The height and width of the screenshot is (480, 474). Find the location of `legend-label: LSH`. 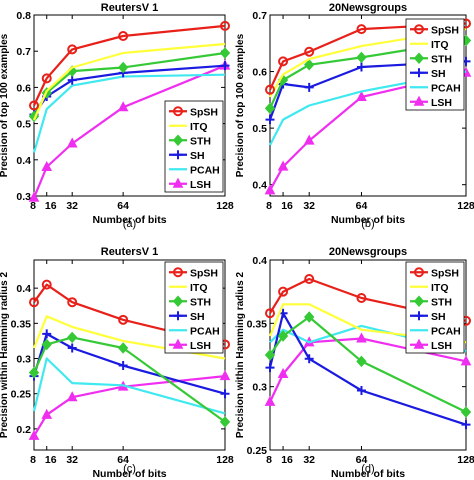

legend-label: LSH is located at coordinates (200, 346).